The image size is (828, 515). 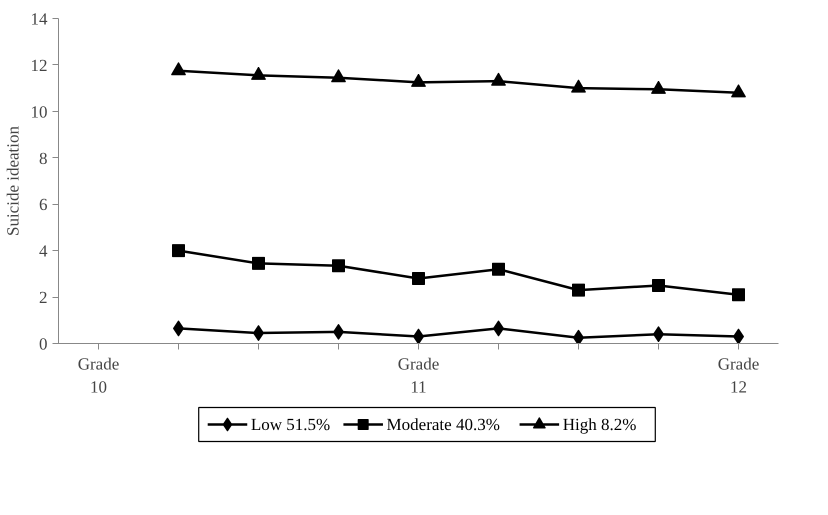 What do you see at coordinates (290, 424) in the screenshot?
I see `legend-label: Low 51.5%` at bounding box center [290, 424].